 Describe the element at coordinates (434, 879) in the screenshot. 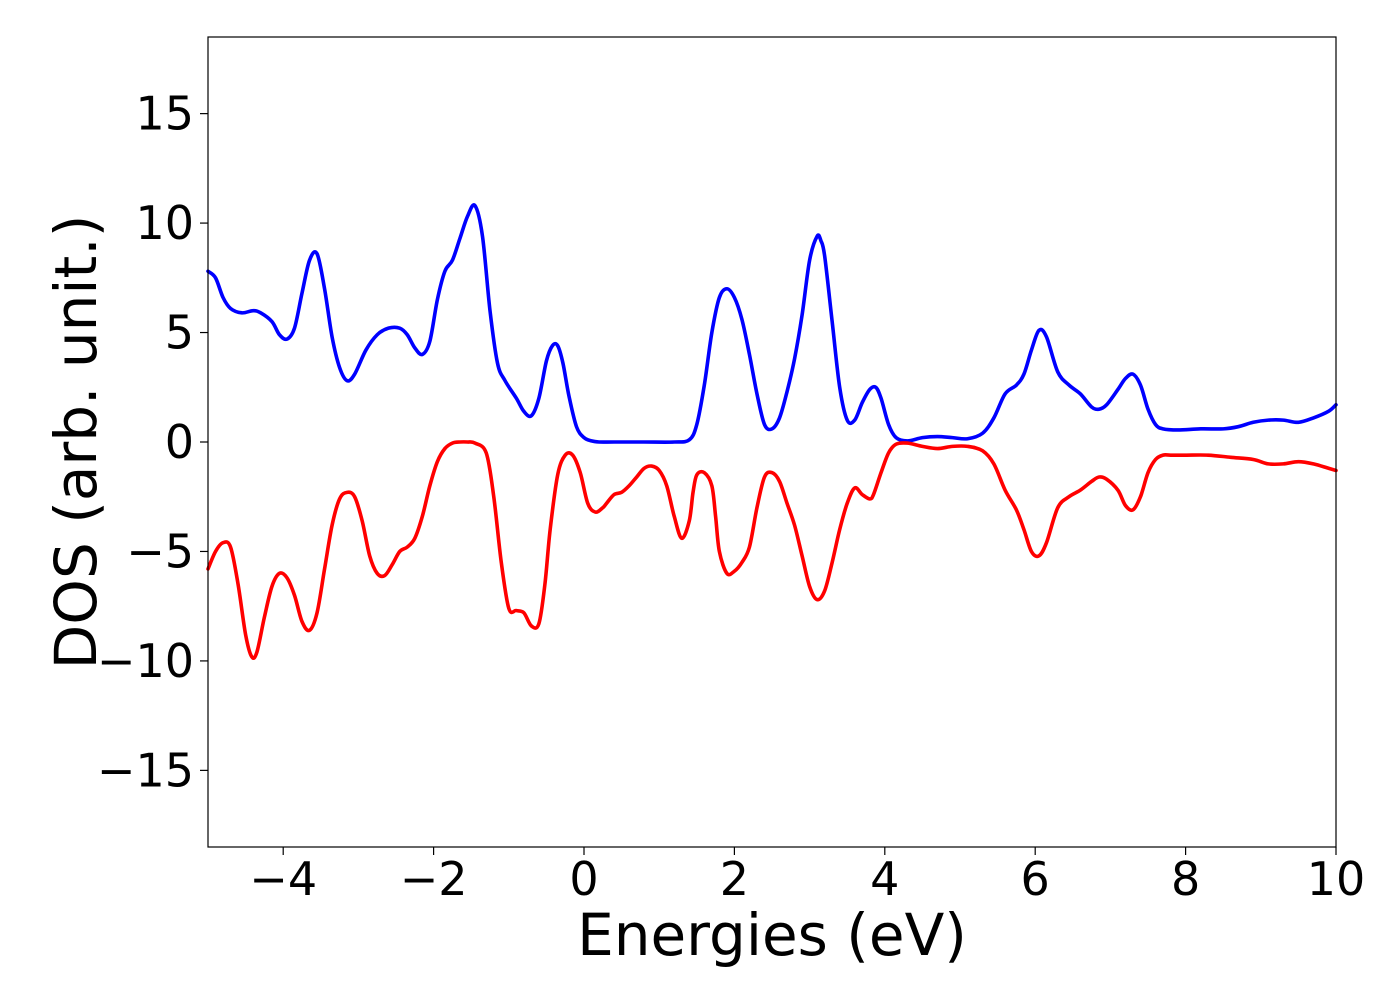

I see `x-tick-label: −2` at that location.